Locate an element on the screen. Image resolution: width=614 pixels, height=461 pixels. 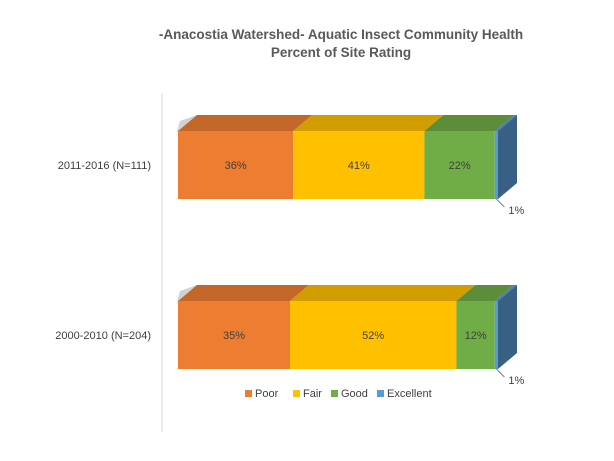
data-label-poor-2011-2016-n-111: 36% is located at coordinates (236, 166).